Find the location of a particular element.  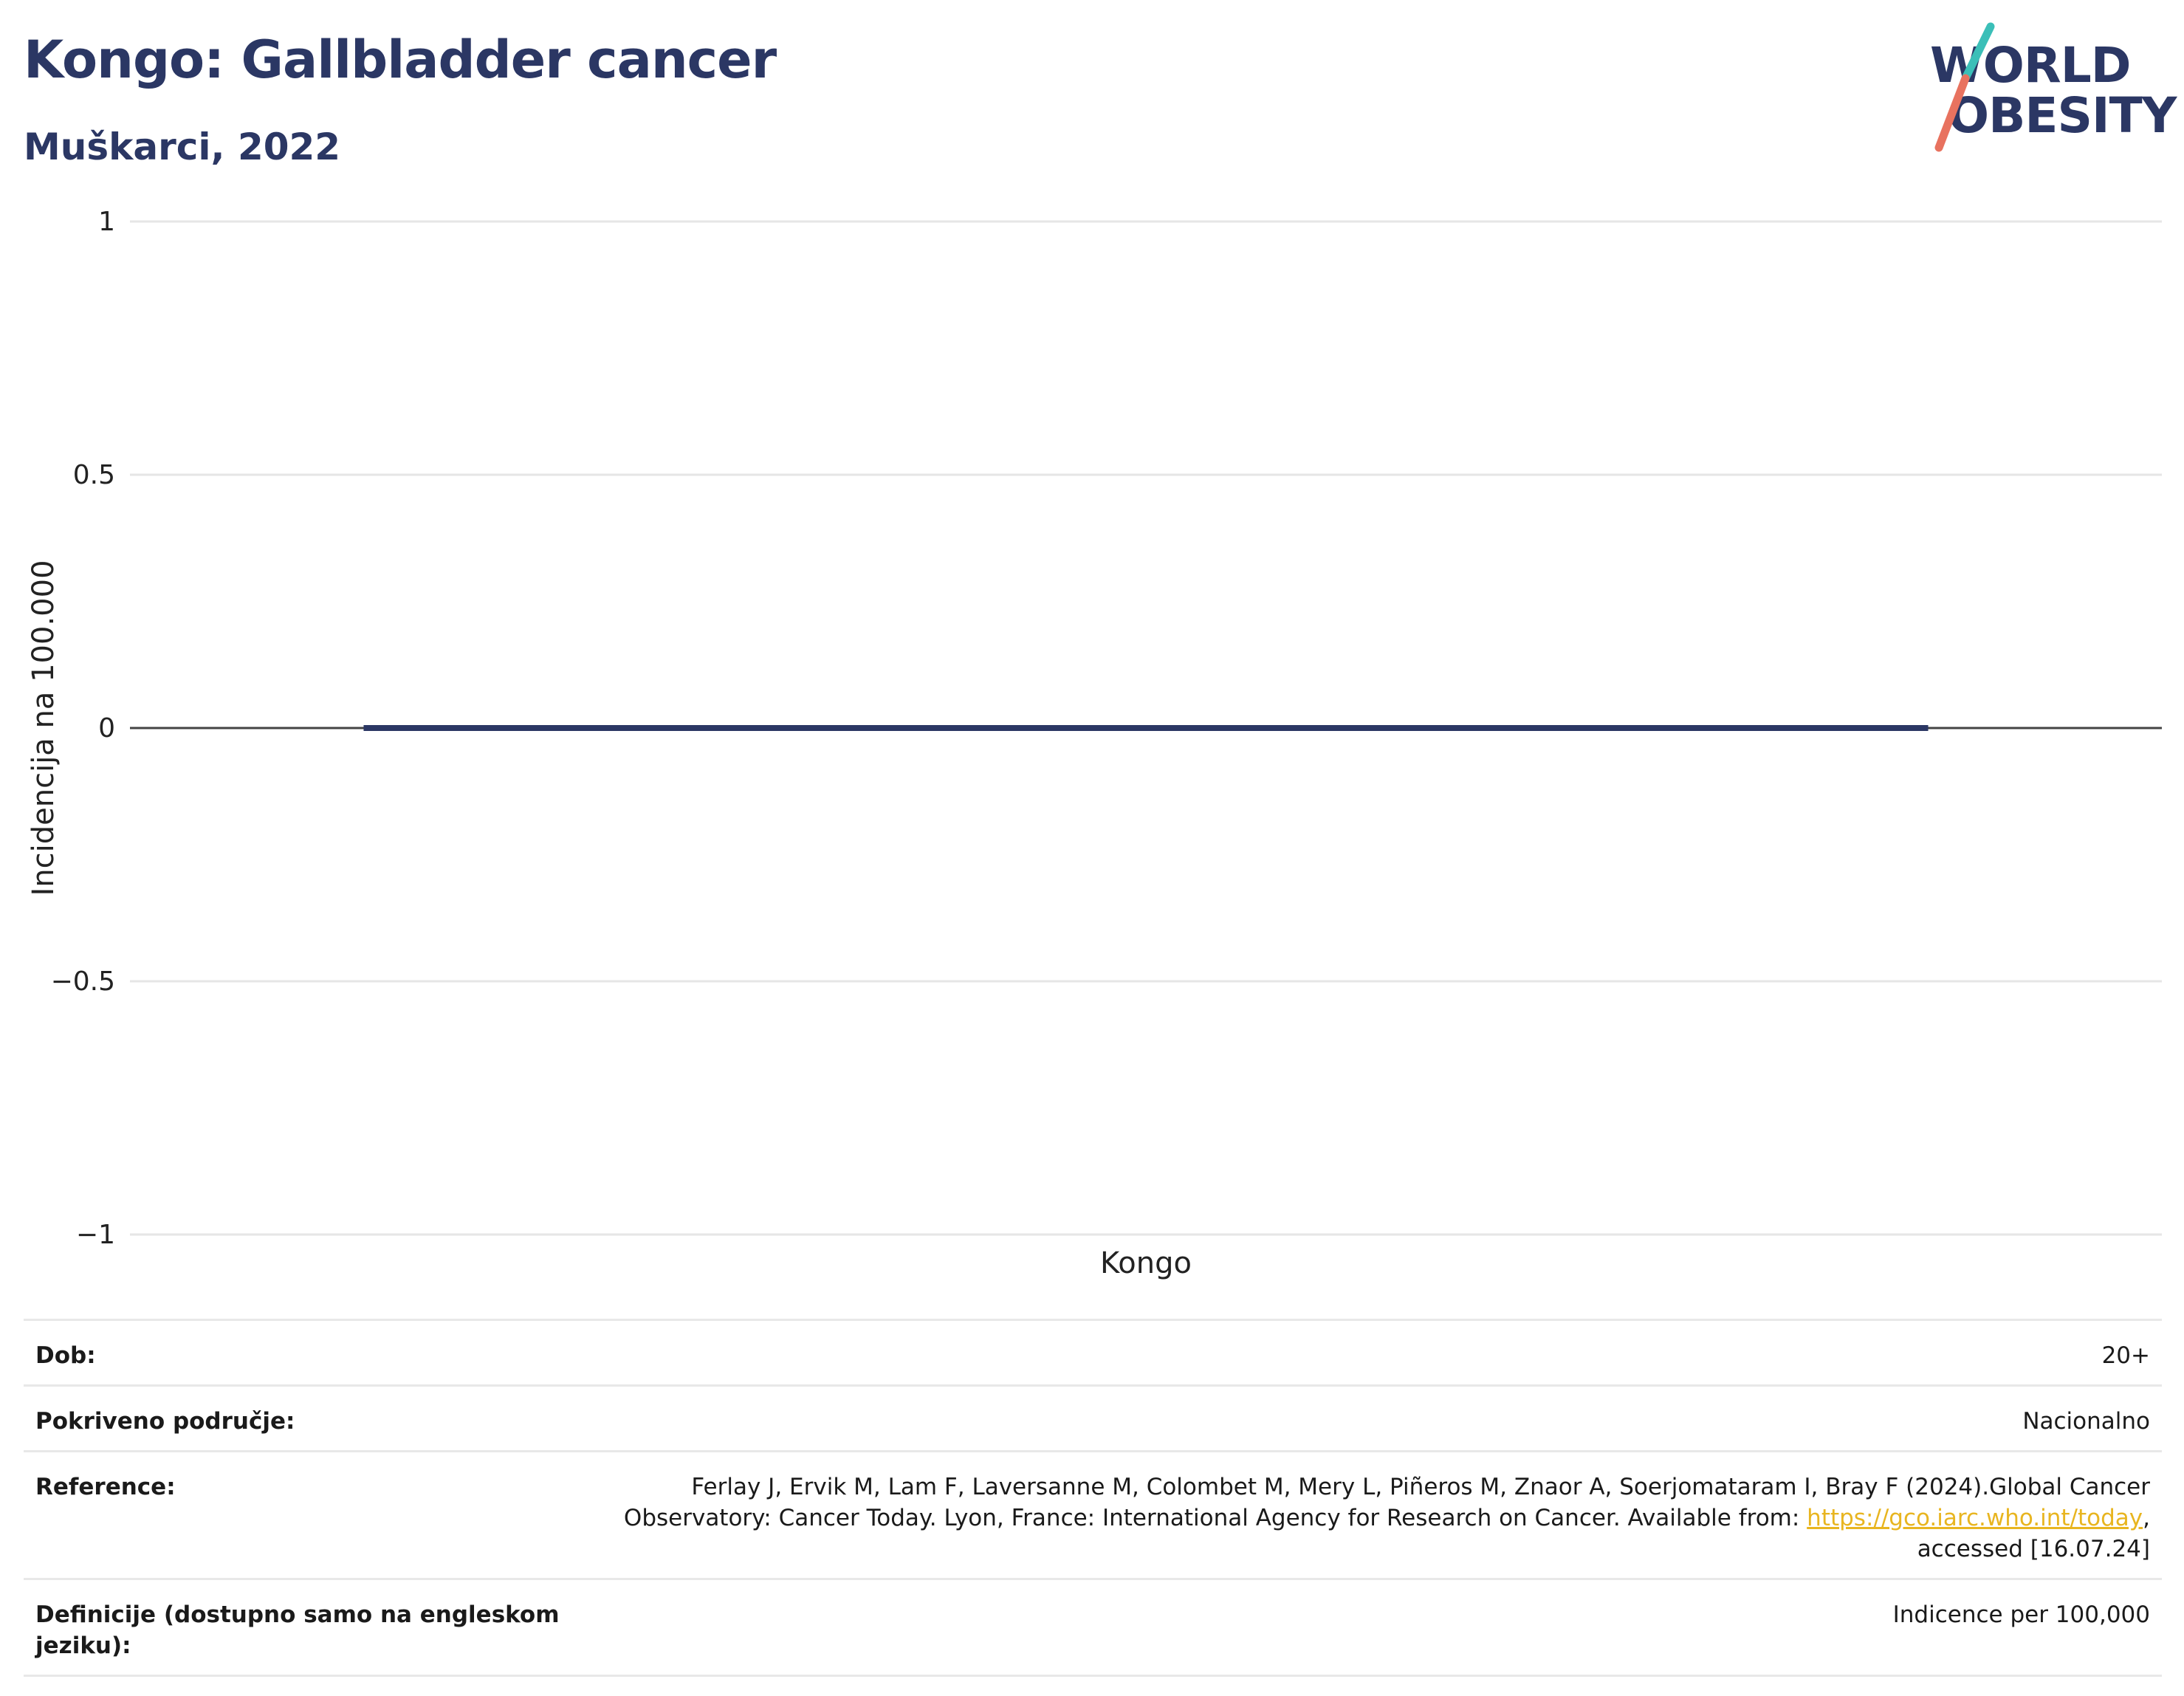

bar-kongo is located at coordinates (1146, 728).